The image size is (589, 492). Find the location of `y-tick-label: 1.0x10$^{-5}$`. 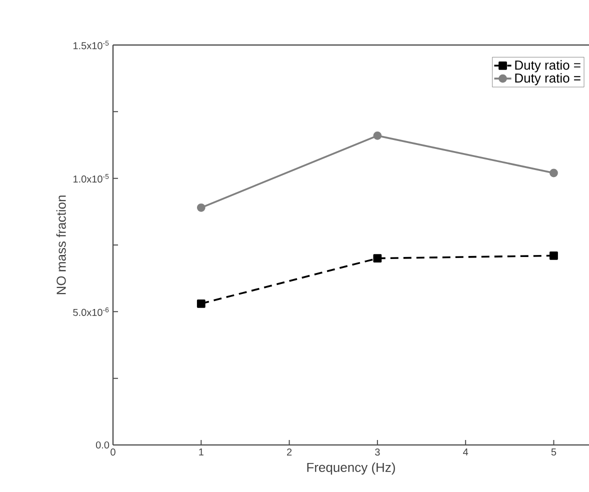

y-tick-label: 1.0x10$^{-5}$ is located at coordinates (91, 178).